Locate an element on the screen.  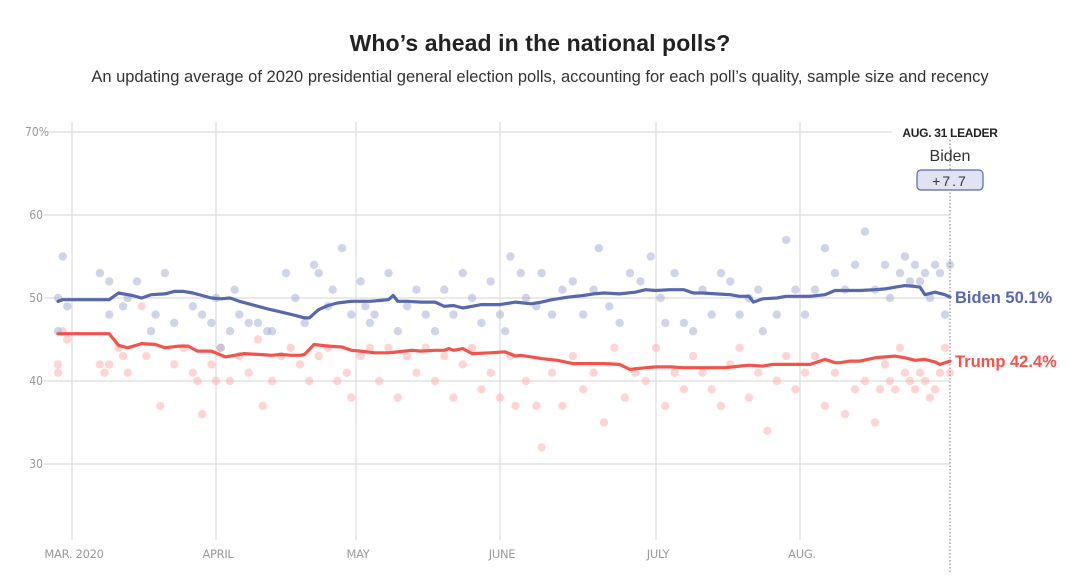
biden-average-line is located at coordinates (504, 302).